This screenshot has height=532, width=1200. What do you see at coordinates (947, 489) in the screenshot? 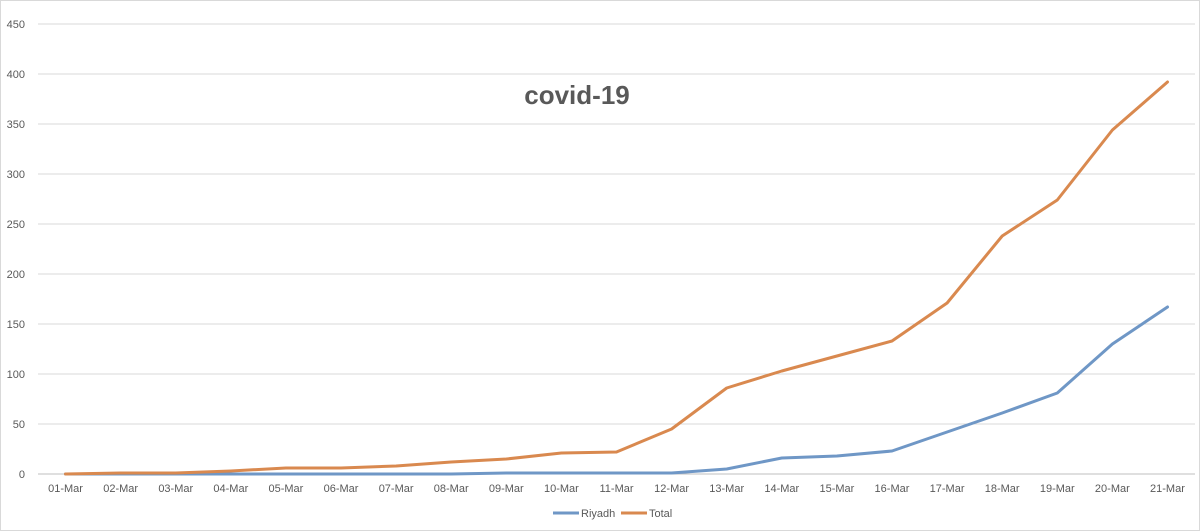
I see `x-tick-label: 17-Mar` at bounding box center [947, 489].